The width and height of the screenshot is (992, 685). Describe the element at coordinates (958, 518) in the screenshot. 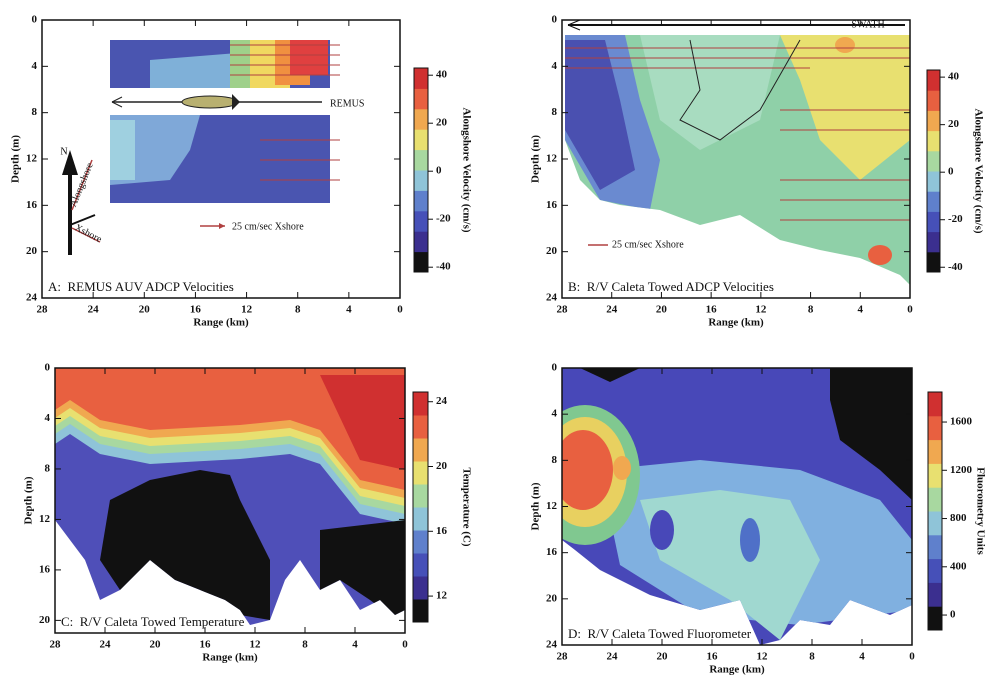

I see `colorbar-tick-label: 800` at that location.